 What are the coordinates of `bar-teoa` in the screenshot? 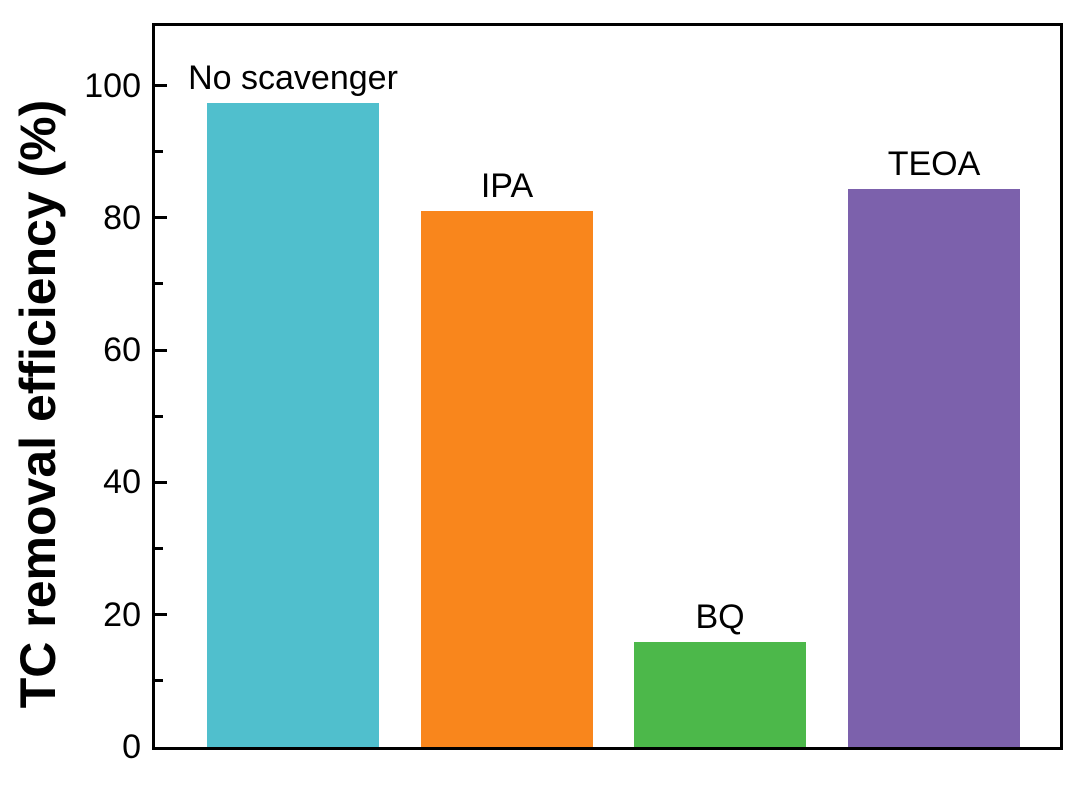 It's located at (934, 468).